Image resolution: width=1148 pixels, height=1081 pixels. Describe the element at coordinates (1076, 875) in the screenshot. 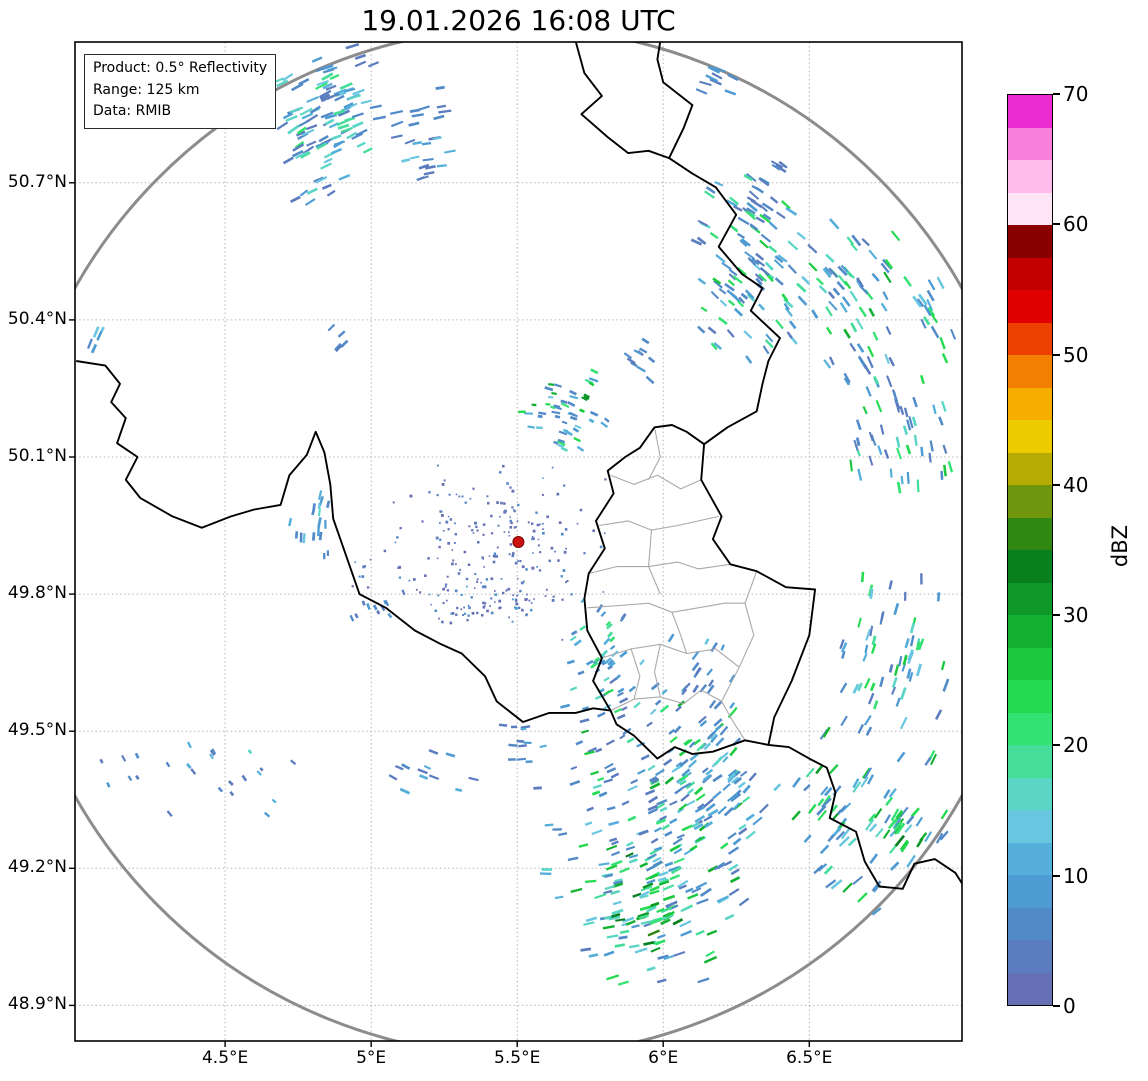

I see `colorbar-tick-label: 10` at that location.